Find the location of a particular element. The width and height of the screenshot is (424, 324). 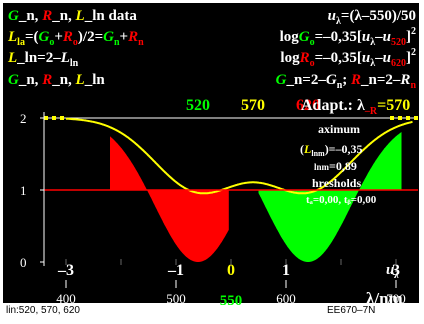

x-tick-label: 500 is located at coordinates (176, 298).